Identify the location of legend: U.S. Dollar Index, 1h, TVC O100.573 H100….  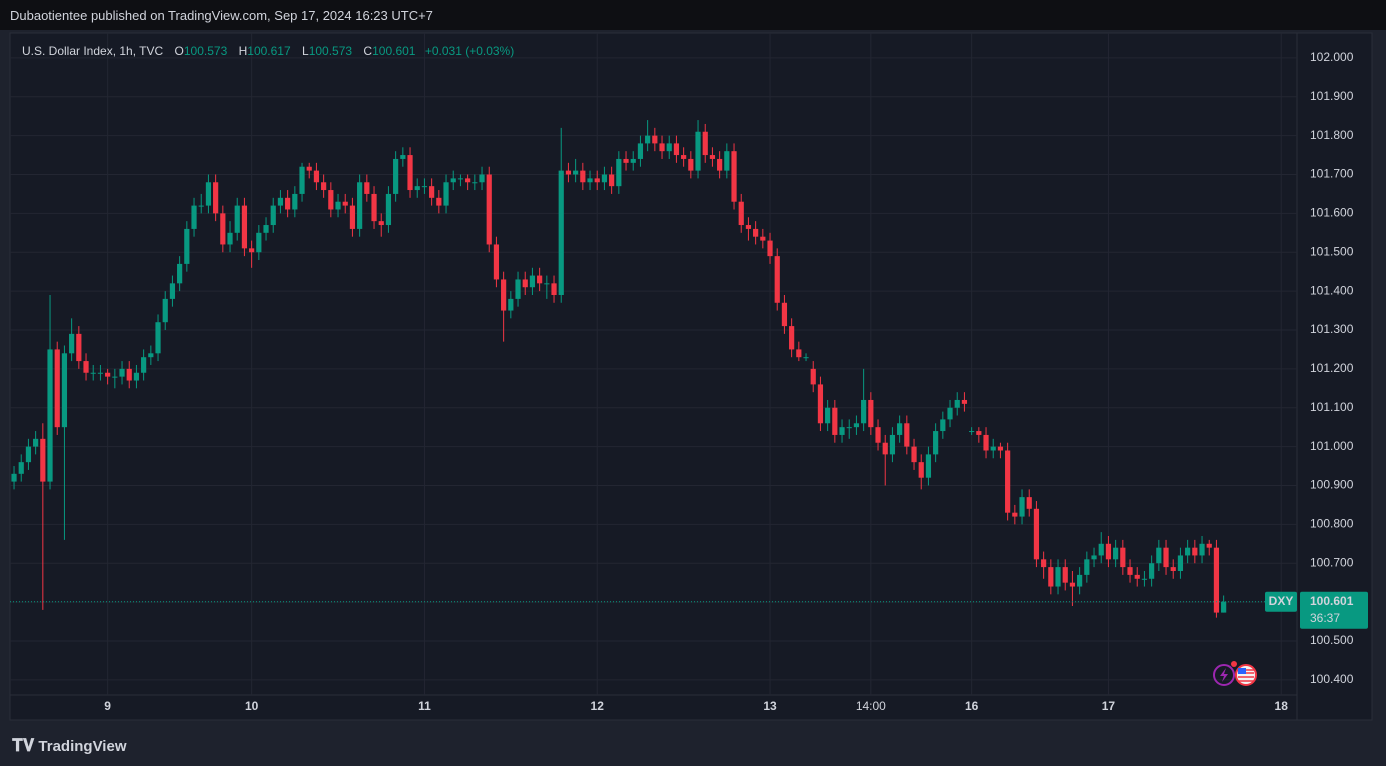
(268, 51).